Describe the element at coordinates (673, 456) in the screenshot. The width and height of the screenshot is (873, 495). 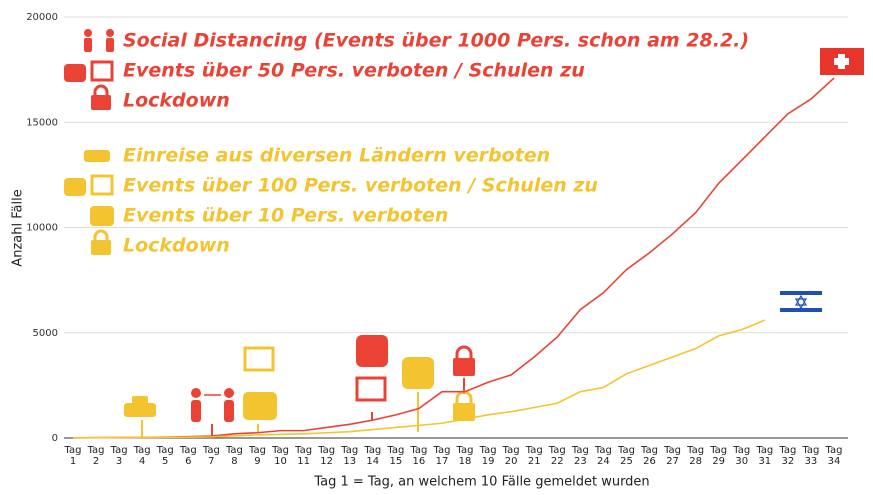
I see `x-tick-label: Tag 27` at that location.